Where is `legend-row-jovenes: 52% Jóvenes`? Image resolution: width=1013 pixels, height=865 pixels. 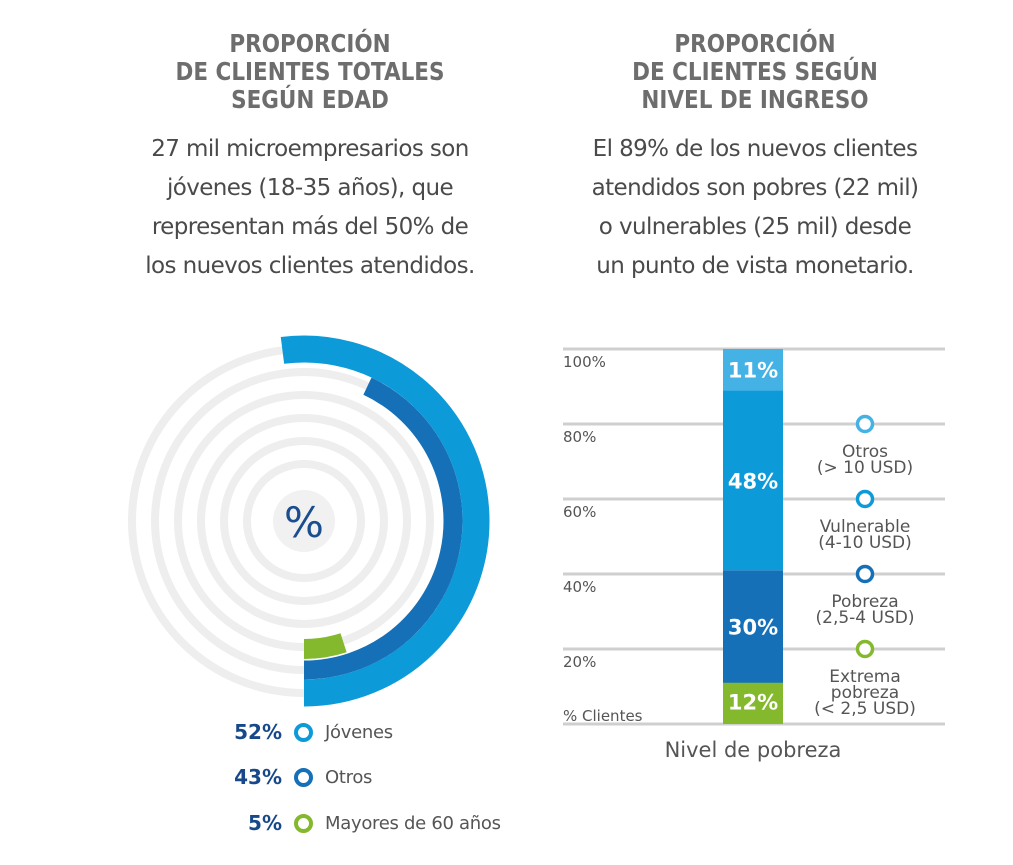
legend-row-jovenes: 52% Jóvenes is located at coordinates (296, 732).